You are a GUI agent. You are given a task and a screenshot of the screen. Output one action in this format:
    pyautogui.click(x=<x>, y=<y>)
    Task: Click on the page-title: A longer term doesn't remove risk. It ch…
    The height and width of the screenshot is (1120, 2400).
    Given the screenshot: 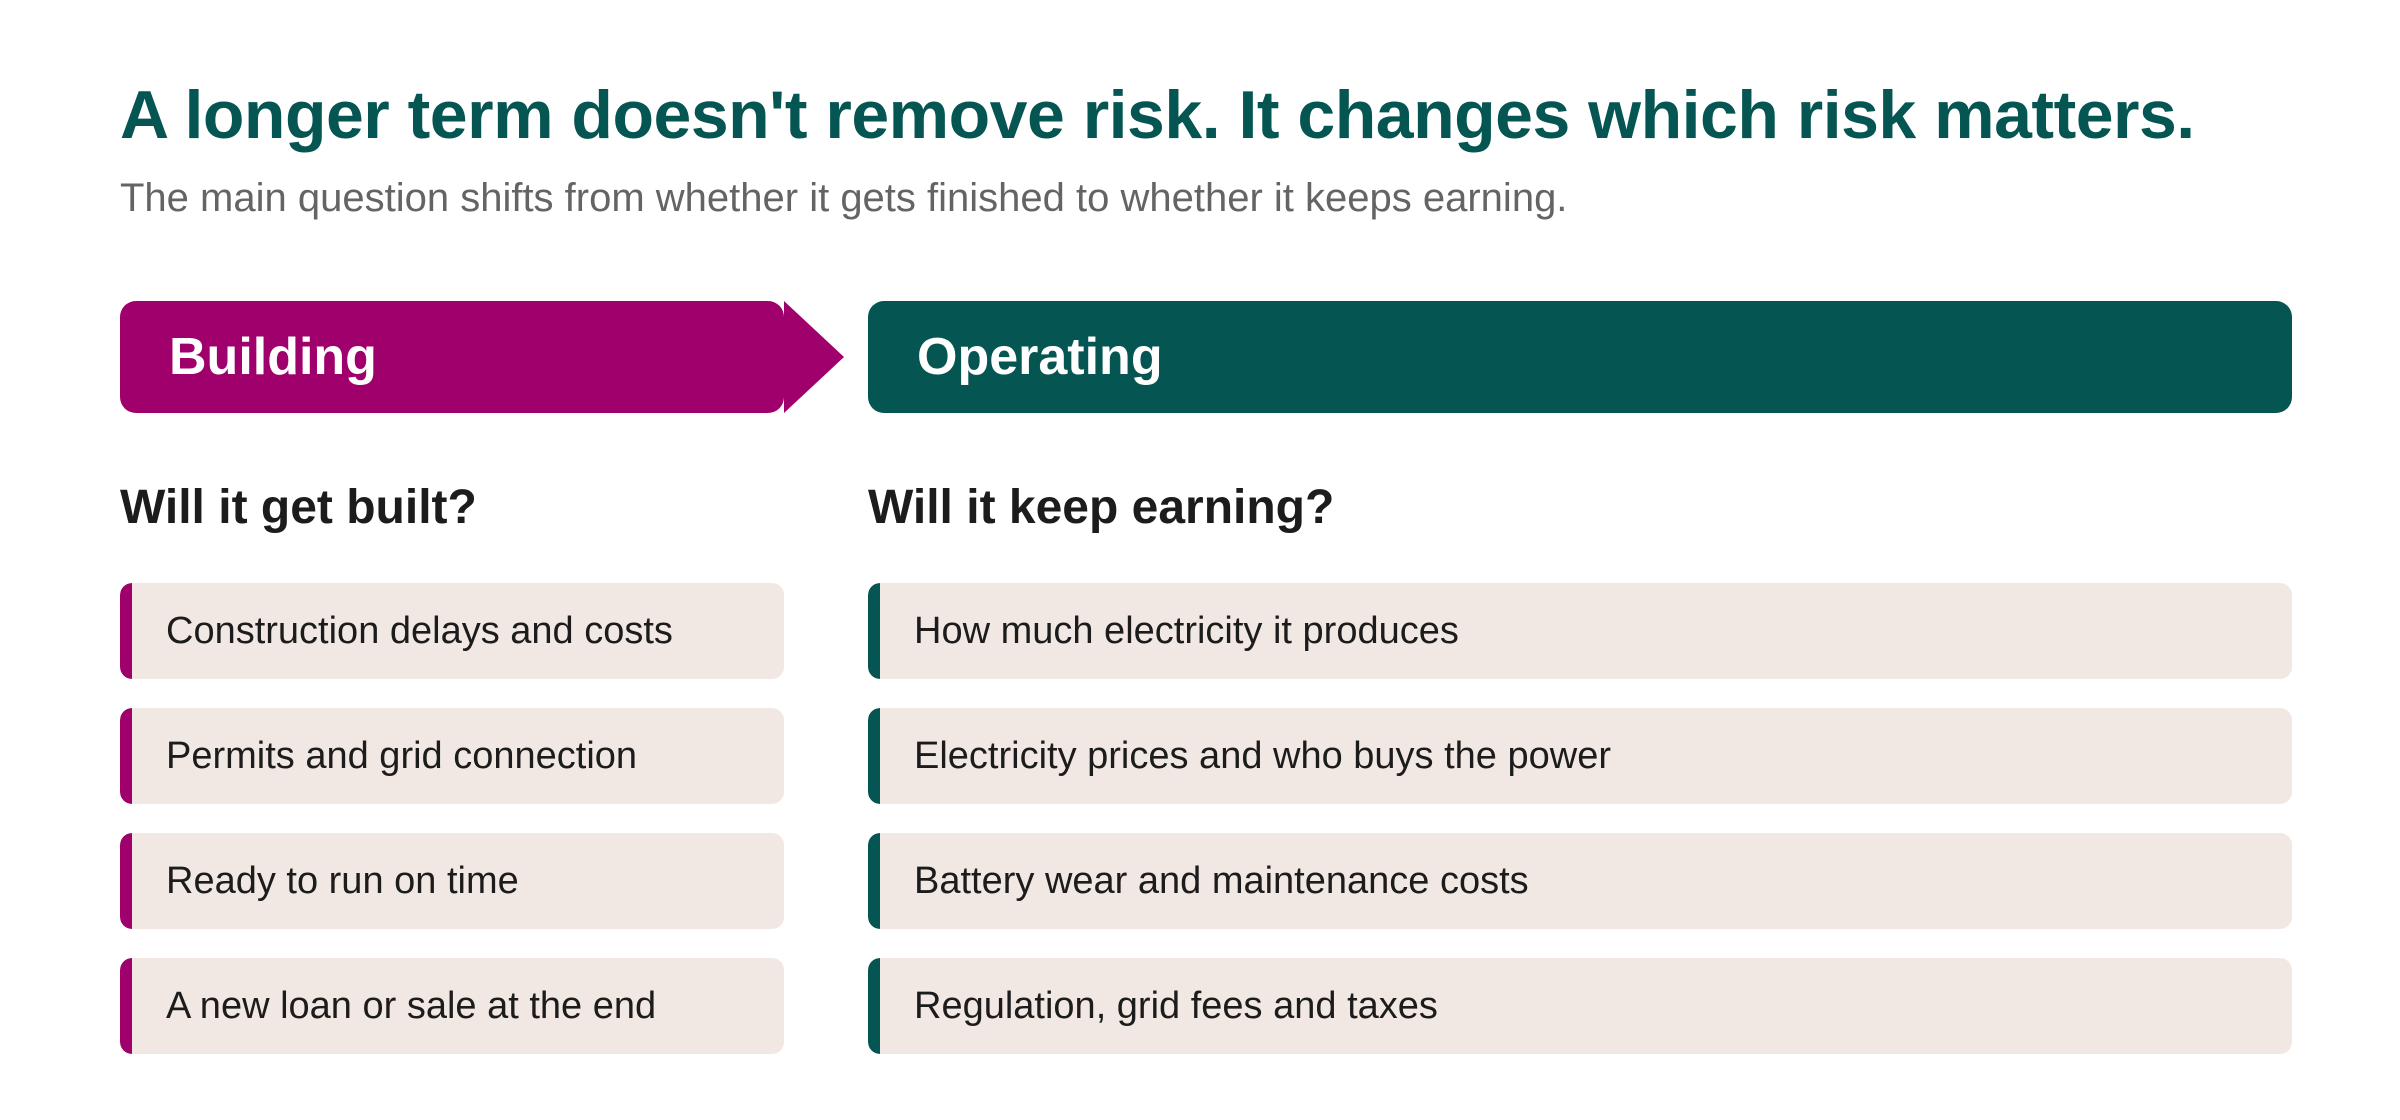 What is the action you would take?
    pyautogui.click(x=1157, y=115)
    